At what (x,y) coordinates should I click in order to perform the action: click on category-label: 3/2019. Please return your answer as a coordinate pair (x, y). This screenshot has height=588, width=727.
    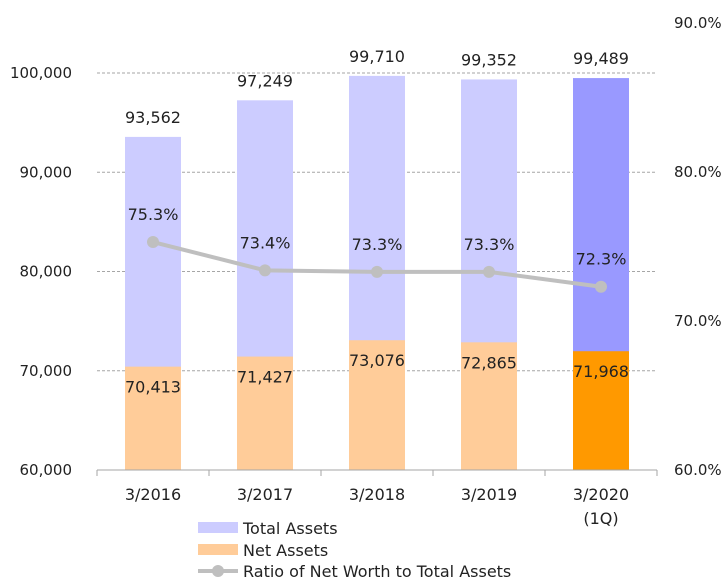
    Looking at the image, I should click on (489, 494).